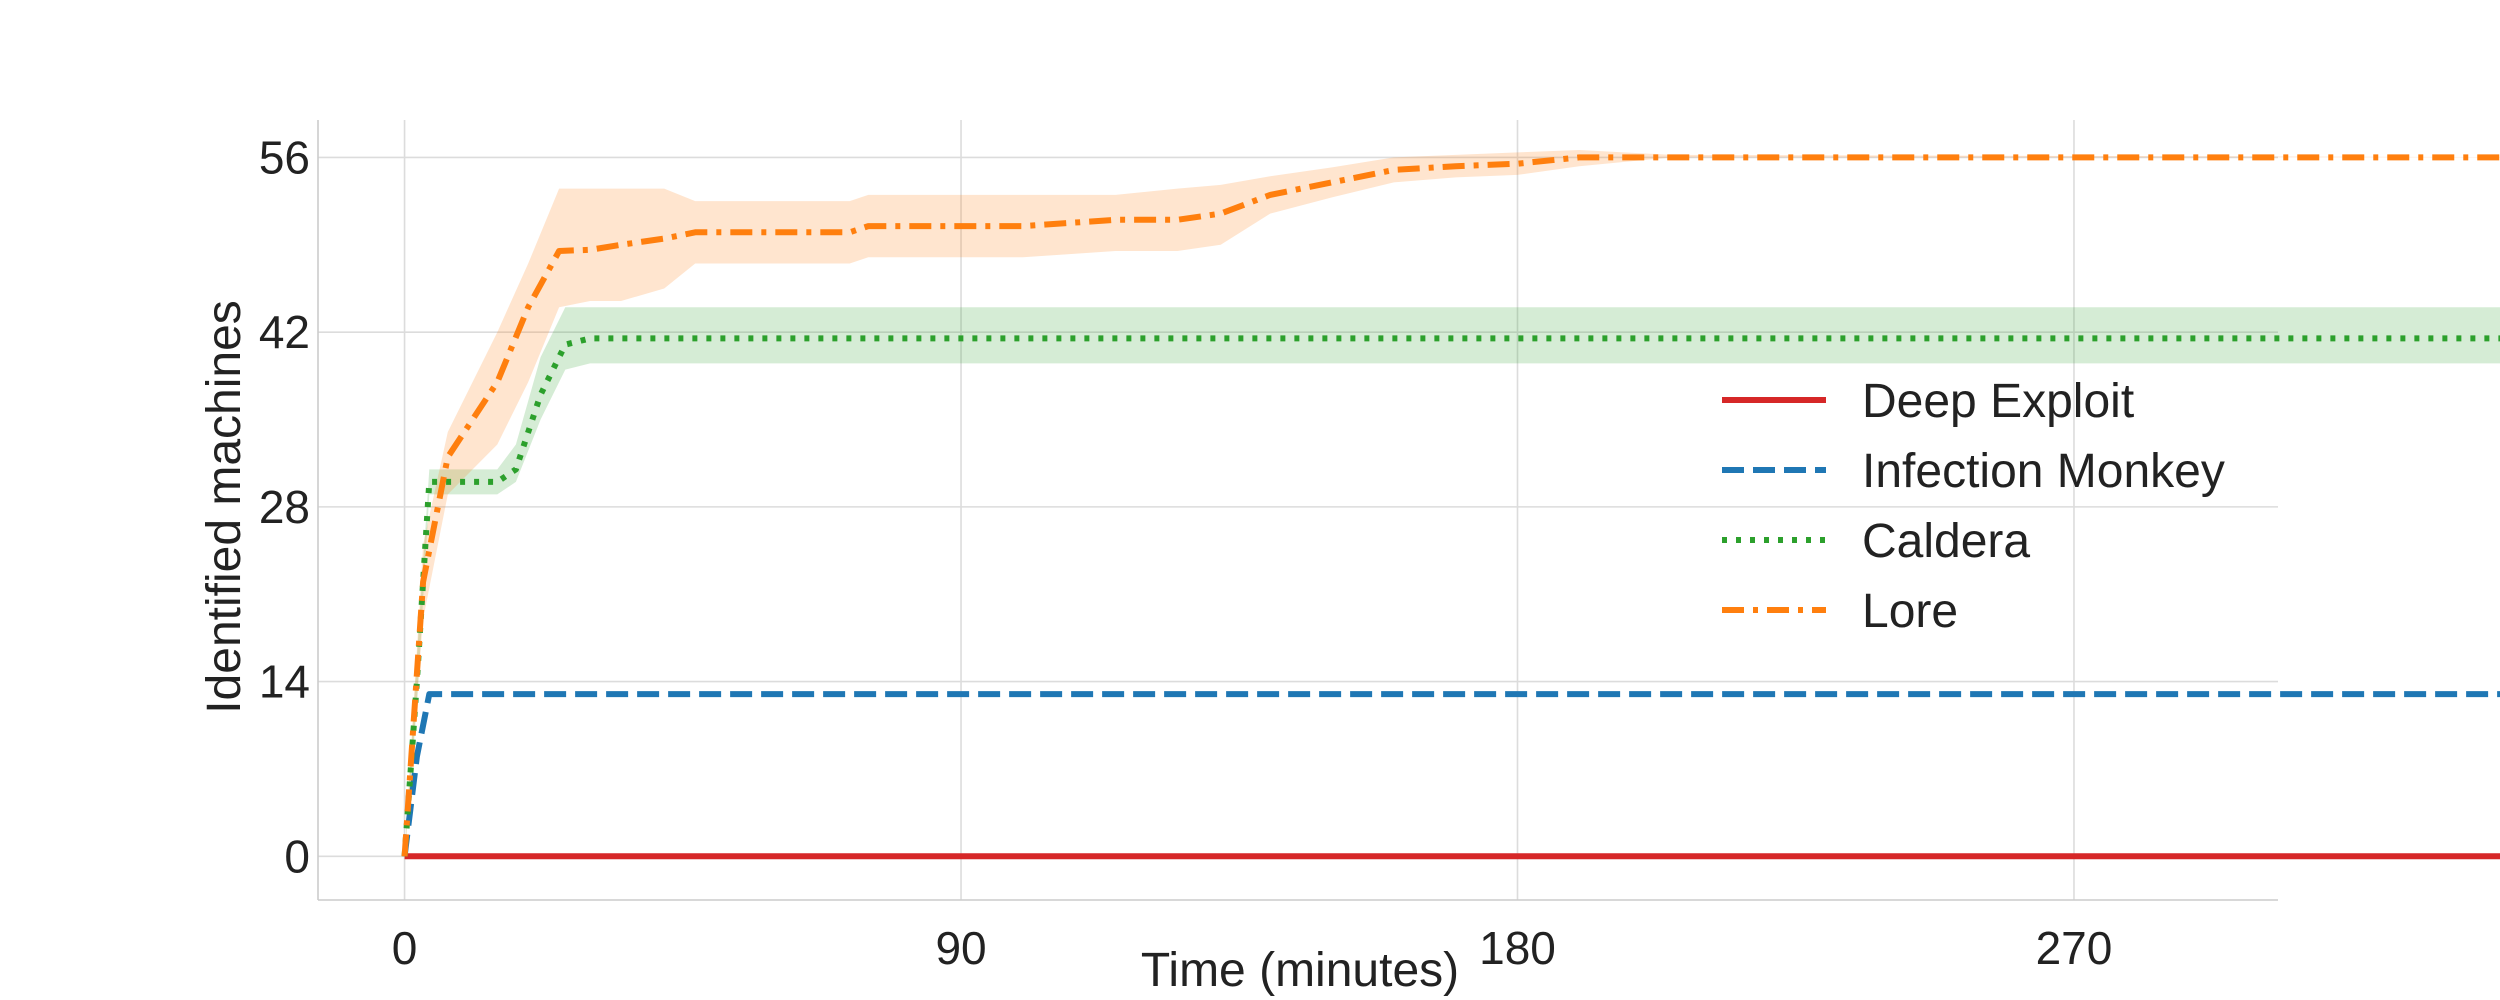 The image size is (2500, 1000). What do you see at coordinates (405, 948) in the screenshot?
I see `x-tick-label: 0` at bounding box center [405, 948].